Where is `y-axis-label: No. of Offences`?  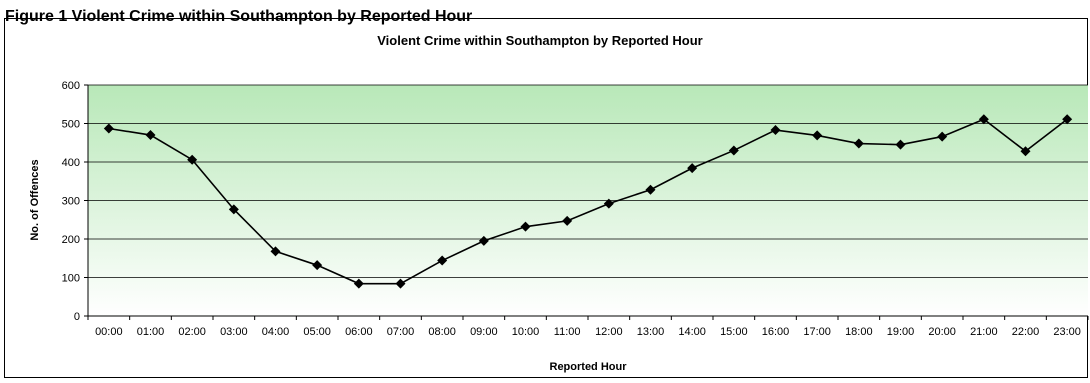 y-axis-label: No. of Offences is located at coordinates (35, 199).